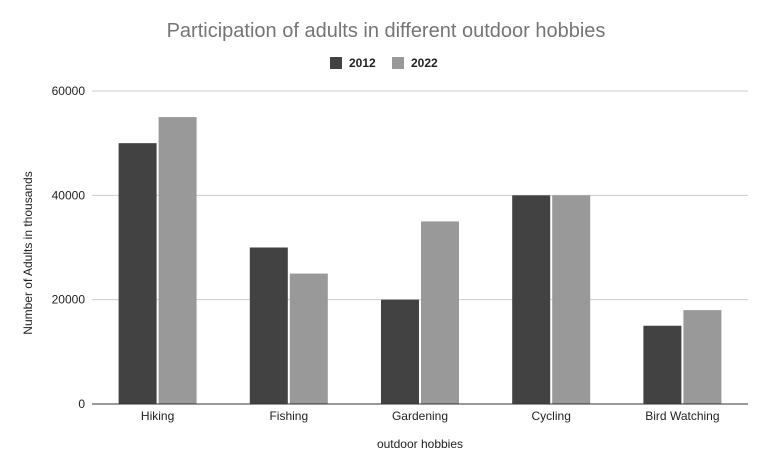  I want to click on legend-swatch-2022, so click(398, 63).